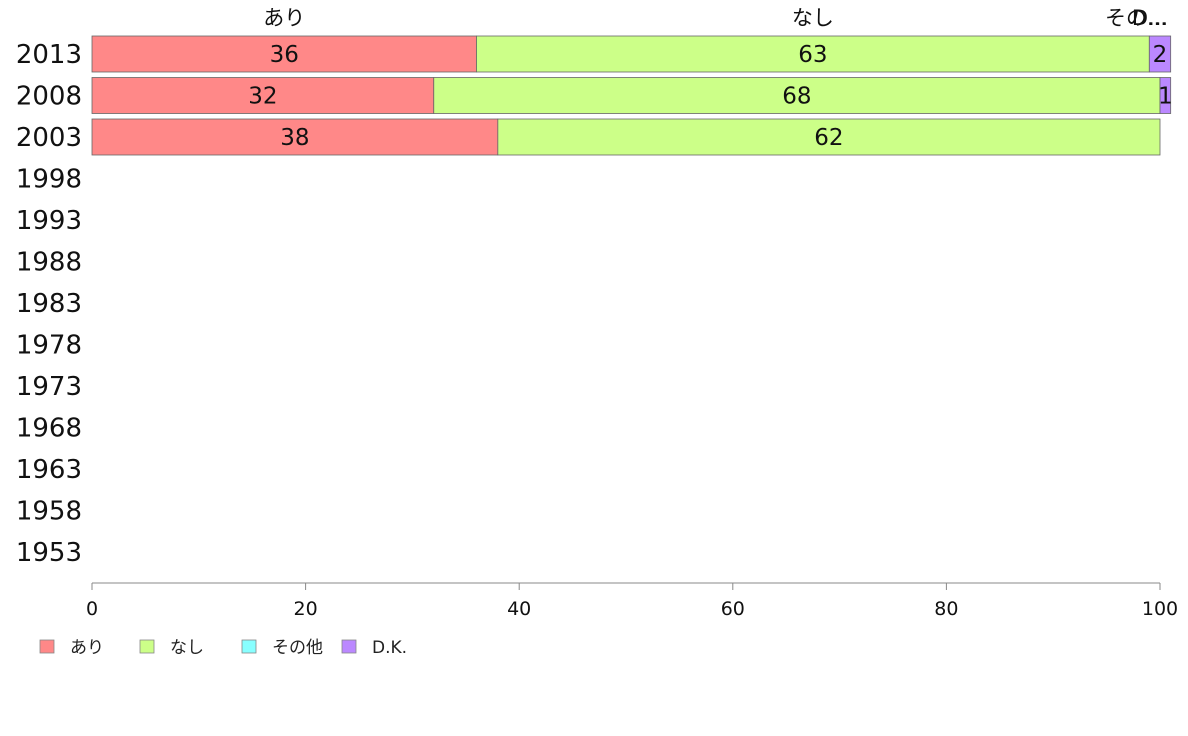  What do you see at coordinates (187, 648) in the screenshot?
I see `legend-label-1: なし` at bounding box center [187, 648].